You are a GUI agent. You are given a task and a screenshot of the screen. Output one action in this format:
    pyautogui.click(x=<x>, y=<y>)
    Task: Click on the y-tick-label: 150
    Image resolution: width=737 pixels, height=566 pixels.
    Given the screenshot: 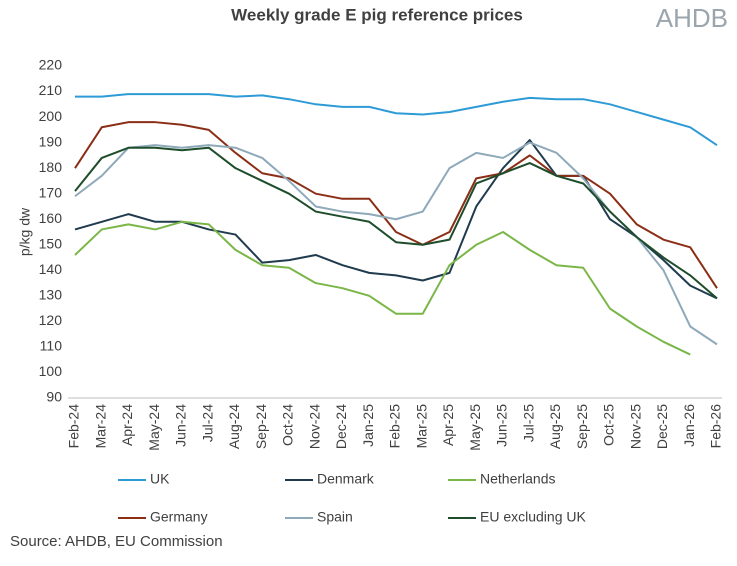 What is the action you would take?
    pyautogui.click(x=51, y=243)
    